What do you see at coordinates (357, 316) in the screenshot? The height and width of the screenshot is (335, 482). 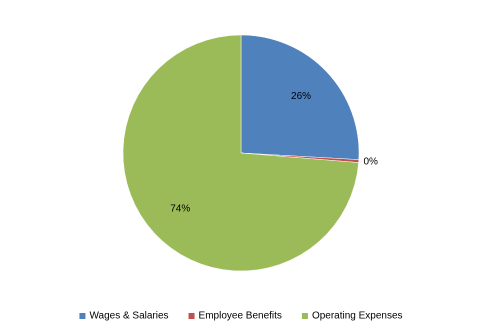 I see `legend-label: Operating Expenses` at bounding box center [357, 316].